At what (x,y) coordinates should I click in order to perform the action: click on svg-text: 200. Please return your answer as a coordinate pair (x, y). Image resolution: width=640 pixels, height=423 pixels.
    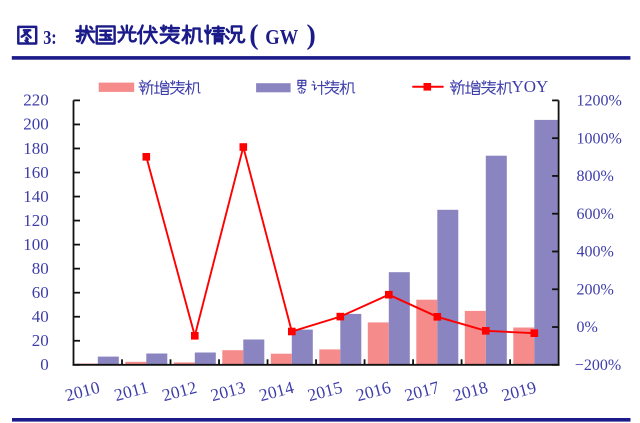
    Looking at the image, I should click on (36, 124).